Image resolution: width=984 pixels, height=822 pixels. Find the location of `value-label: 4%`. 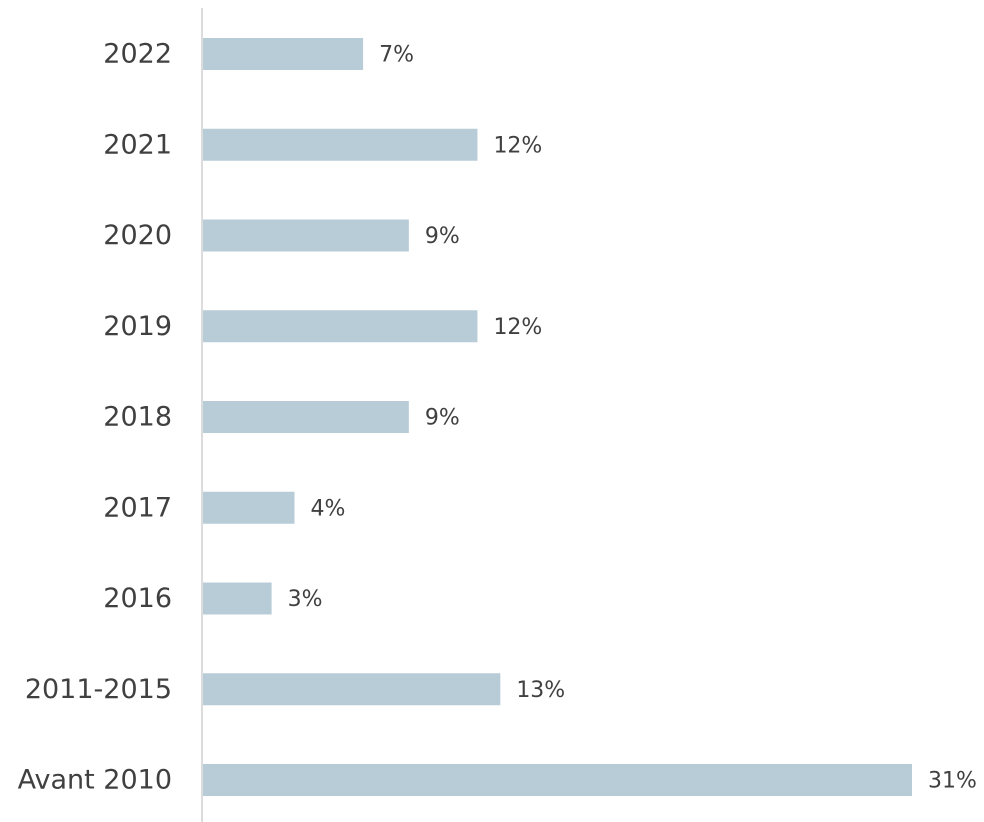

value-label: 4% is located at coordinates (327, 508).